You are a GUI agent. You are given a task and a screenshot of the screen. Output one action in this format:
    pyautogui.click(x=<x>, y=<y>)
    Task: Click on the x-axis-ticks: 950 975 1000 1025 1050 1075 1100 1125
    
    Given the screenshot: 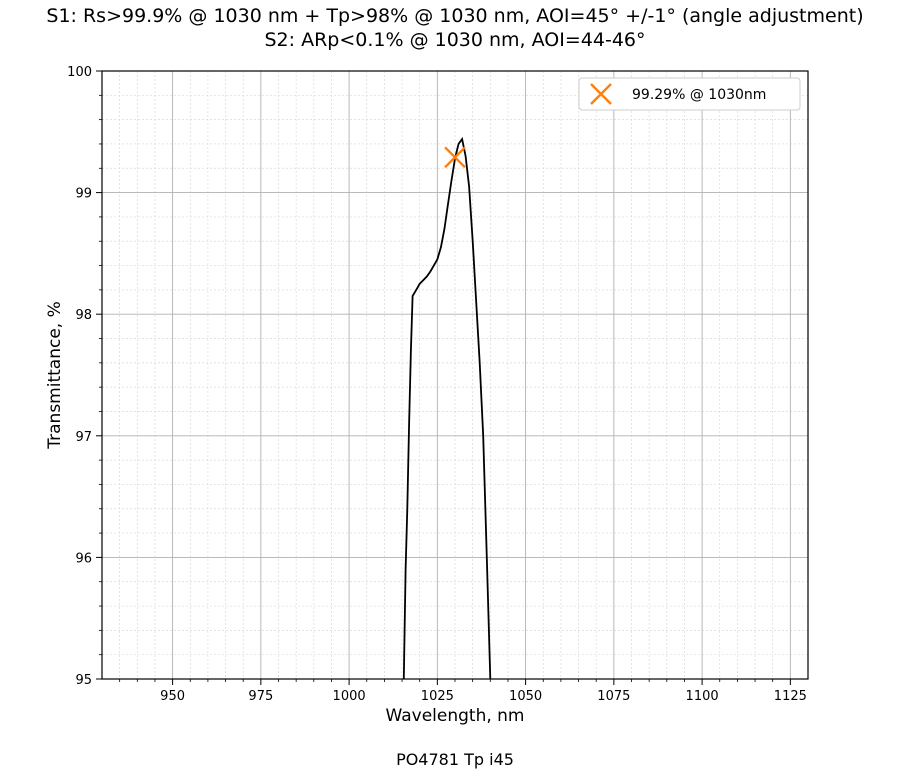 What is the action you would take?
    pyautogui.click(x=463, y=691)
    